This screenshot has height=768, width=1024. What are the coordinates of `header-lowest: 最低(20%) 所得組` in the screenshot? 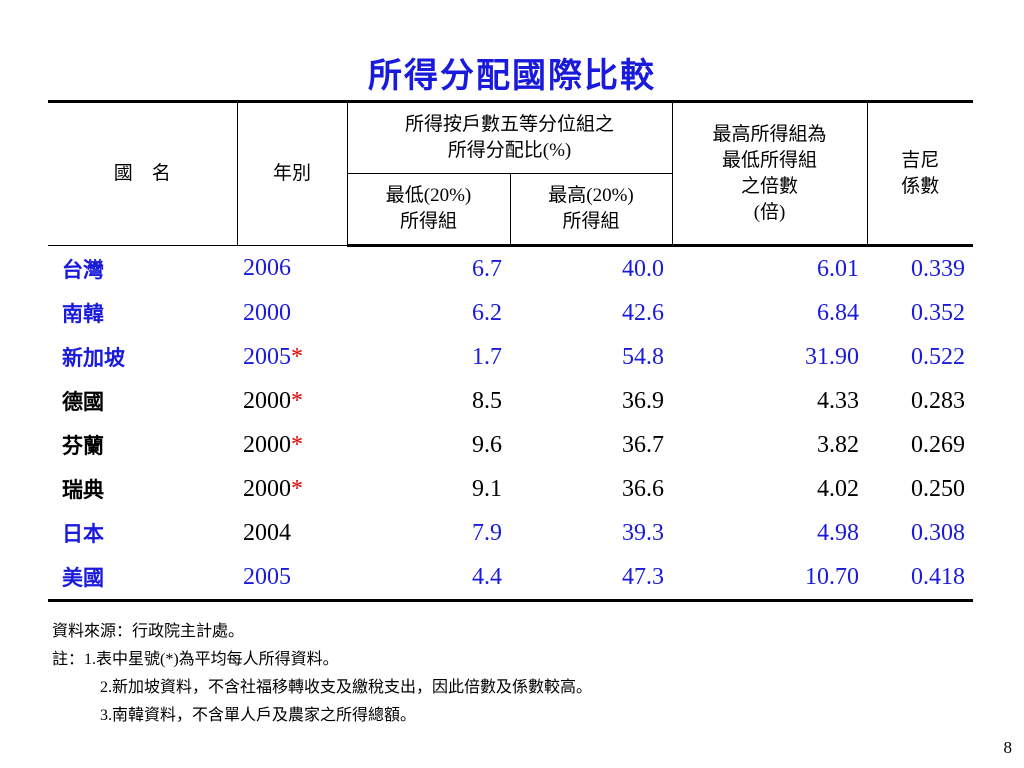 It's located at (428, 210).